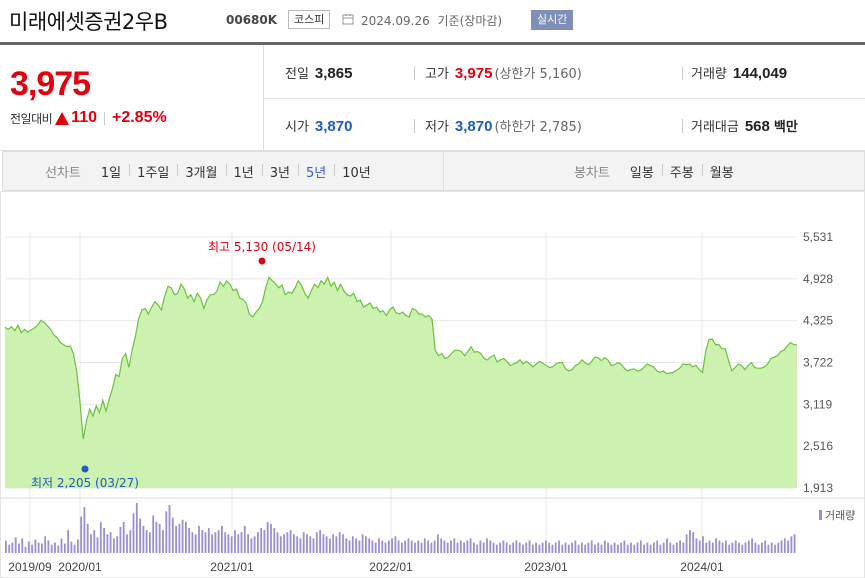 The image size is (865, 578). What do you see at coordinates (88, 22) in the screenshot?
I see `stock-name: 미래에셋증권2우B` at bounding box center [88, 22].